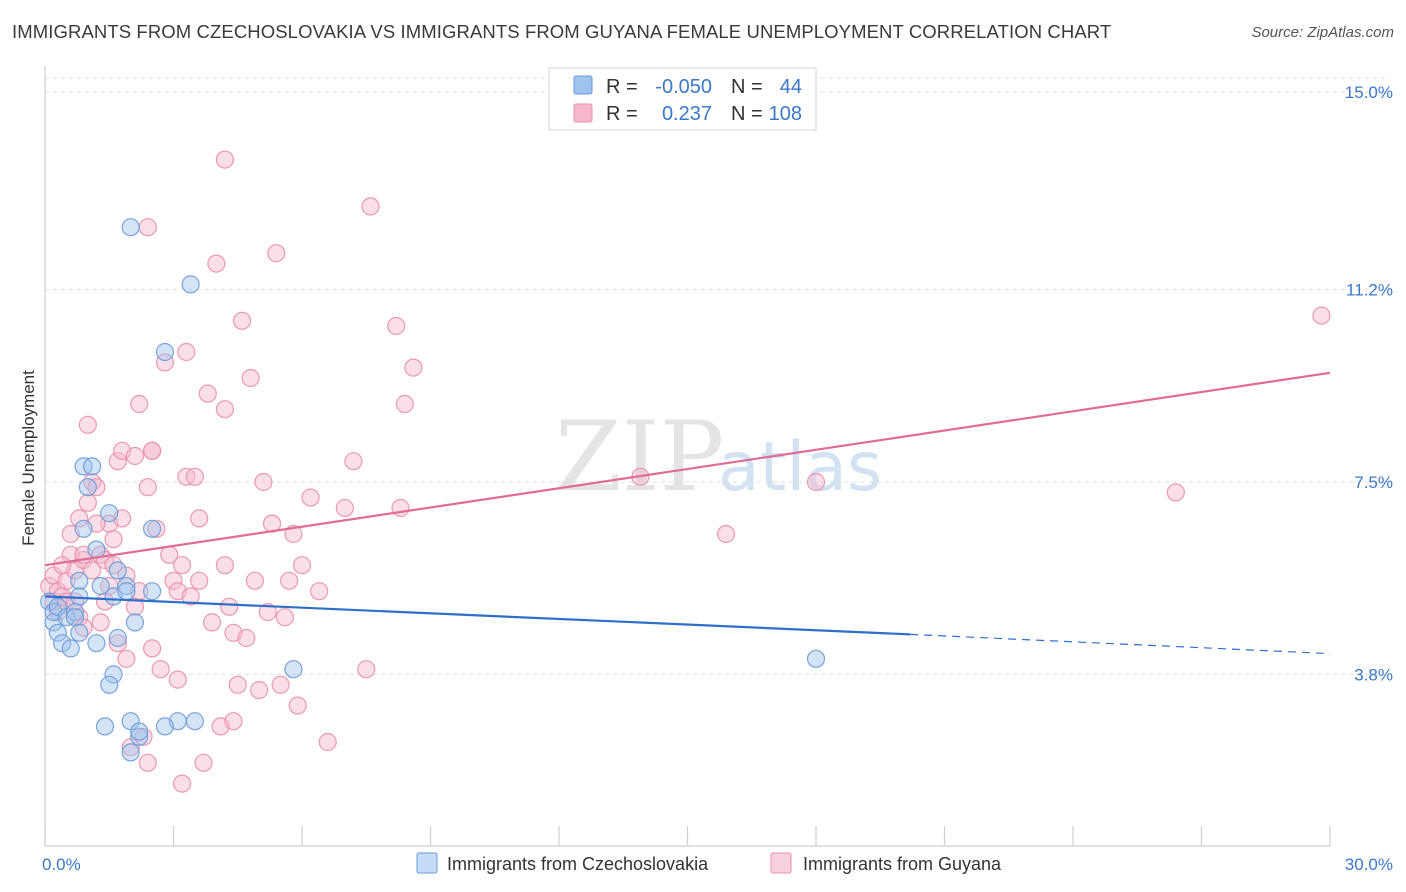 Image resolution: width=1406 pixels, height=892 pixels. What do you see at coordinates (1369, 383) in the screenshot?
I see `y-tick-labels: 3.8% 7.5% 11.2% 15.0%` at bounding box center [1369, 383].